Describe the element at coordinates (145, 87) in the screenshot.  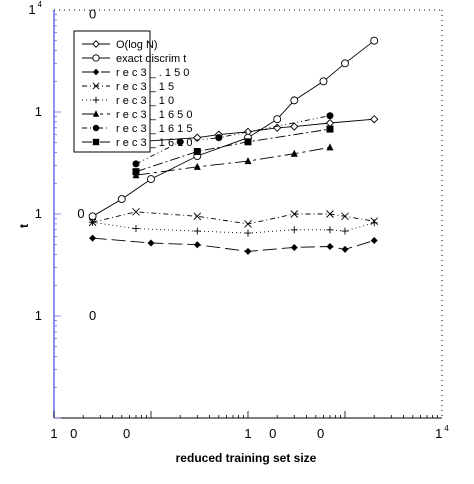
I see `legend-label: r e c 3 _ 1 5` at that location.